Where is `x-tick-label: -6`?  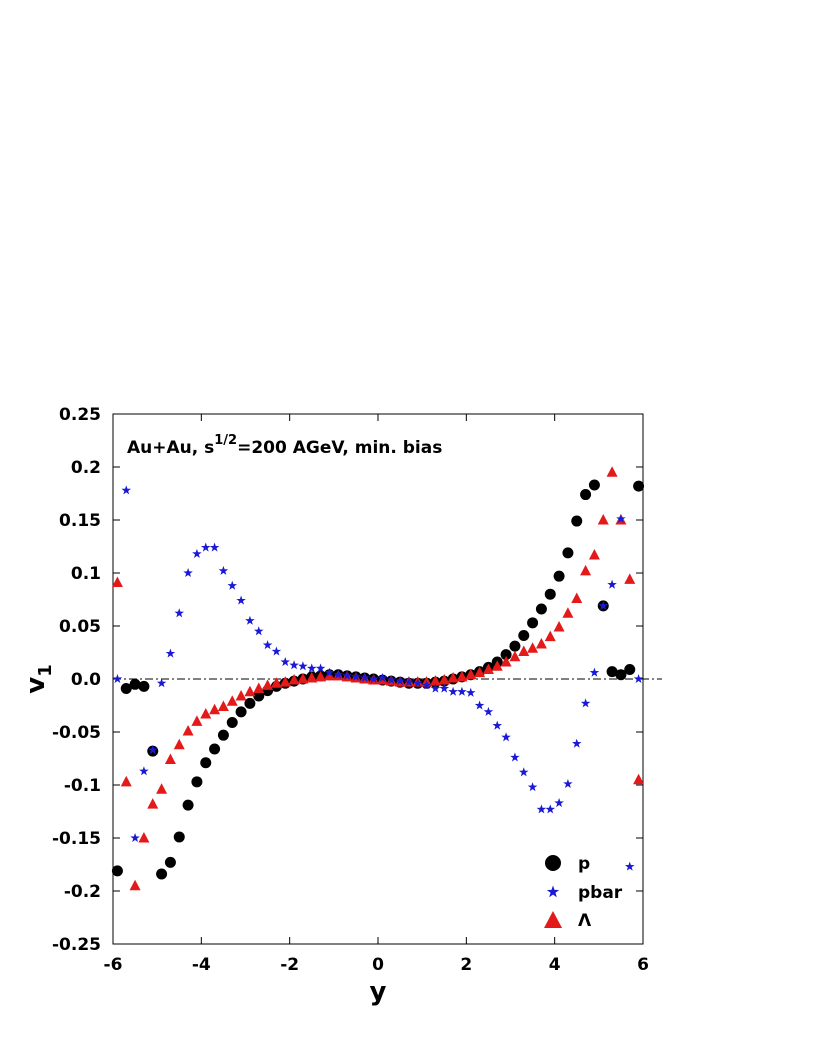
x-tick-label: -6 is located at coordinates (113, 965).